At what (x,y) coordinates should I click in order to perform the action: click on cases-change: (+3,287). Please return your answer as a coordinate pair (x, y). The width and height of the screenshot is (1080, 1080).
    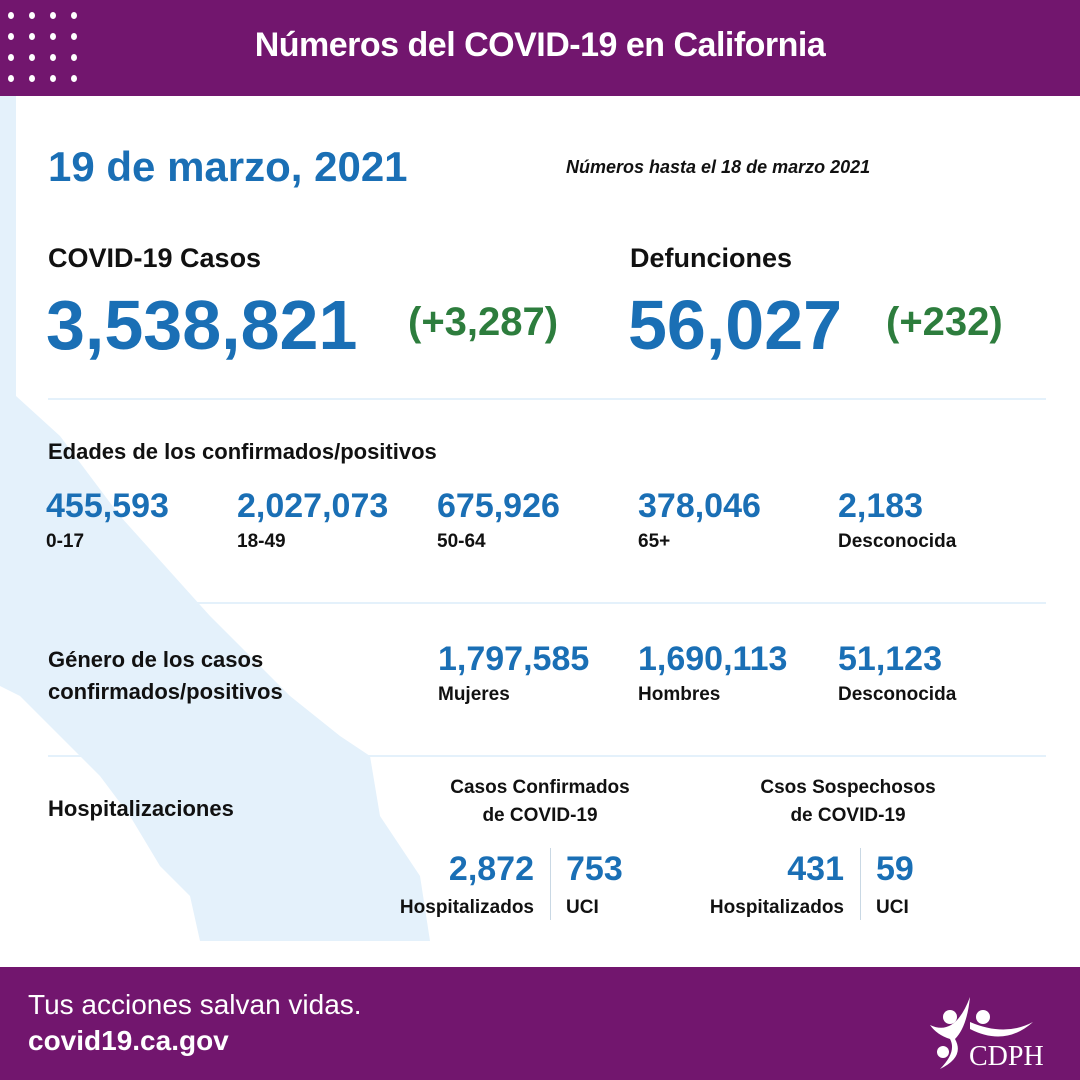
    Looking at the image, I should click on (483, 322).